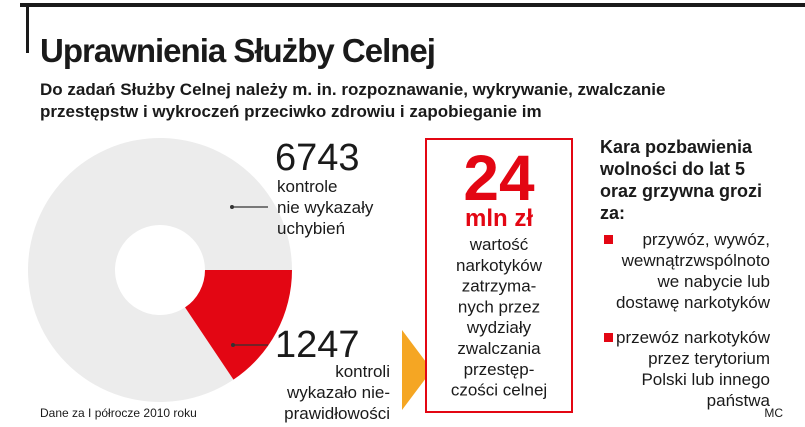 The image size is (805, 427). What do you see at coordinates (237, 50) in the screenshot?
I see `title: Uprawnienia Służby Celnej` at bounding box center [237, 50].